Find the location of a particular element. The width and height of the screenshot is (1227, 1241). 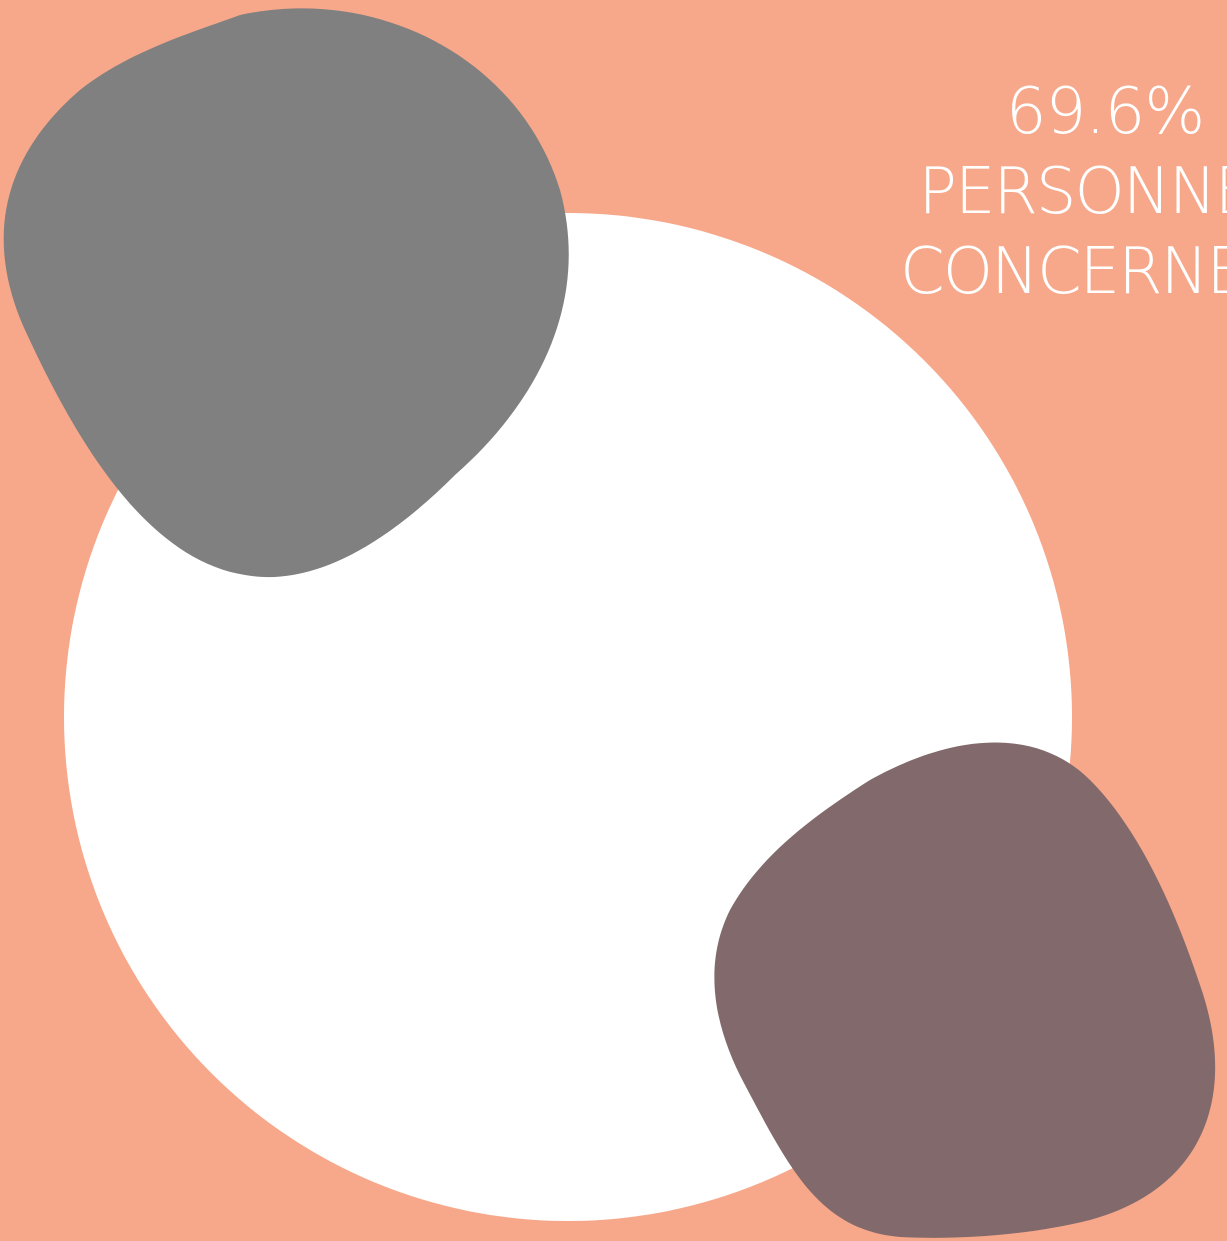

stat-label-line2: CONCERNEES is located at coordinates (1063, 272).